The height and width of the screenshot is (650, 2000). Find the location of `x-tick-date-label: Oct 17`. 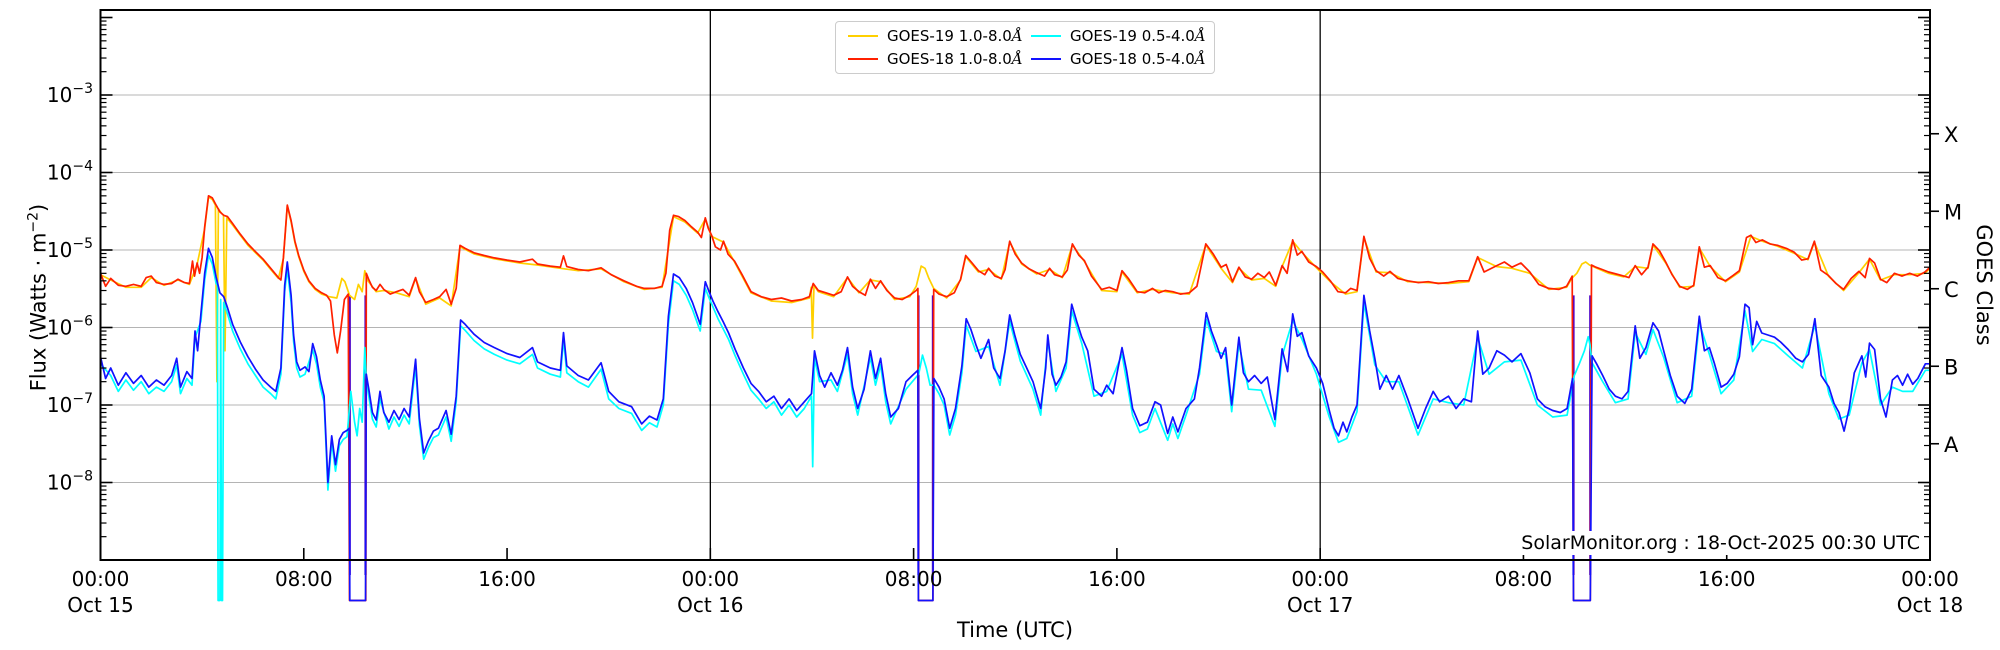

x-tick-date-label: Oct 17 is located at coordinates (1320, 605).